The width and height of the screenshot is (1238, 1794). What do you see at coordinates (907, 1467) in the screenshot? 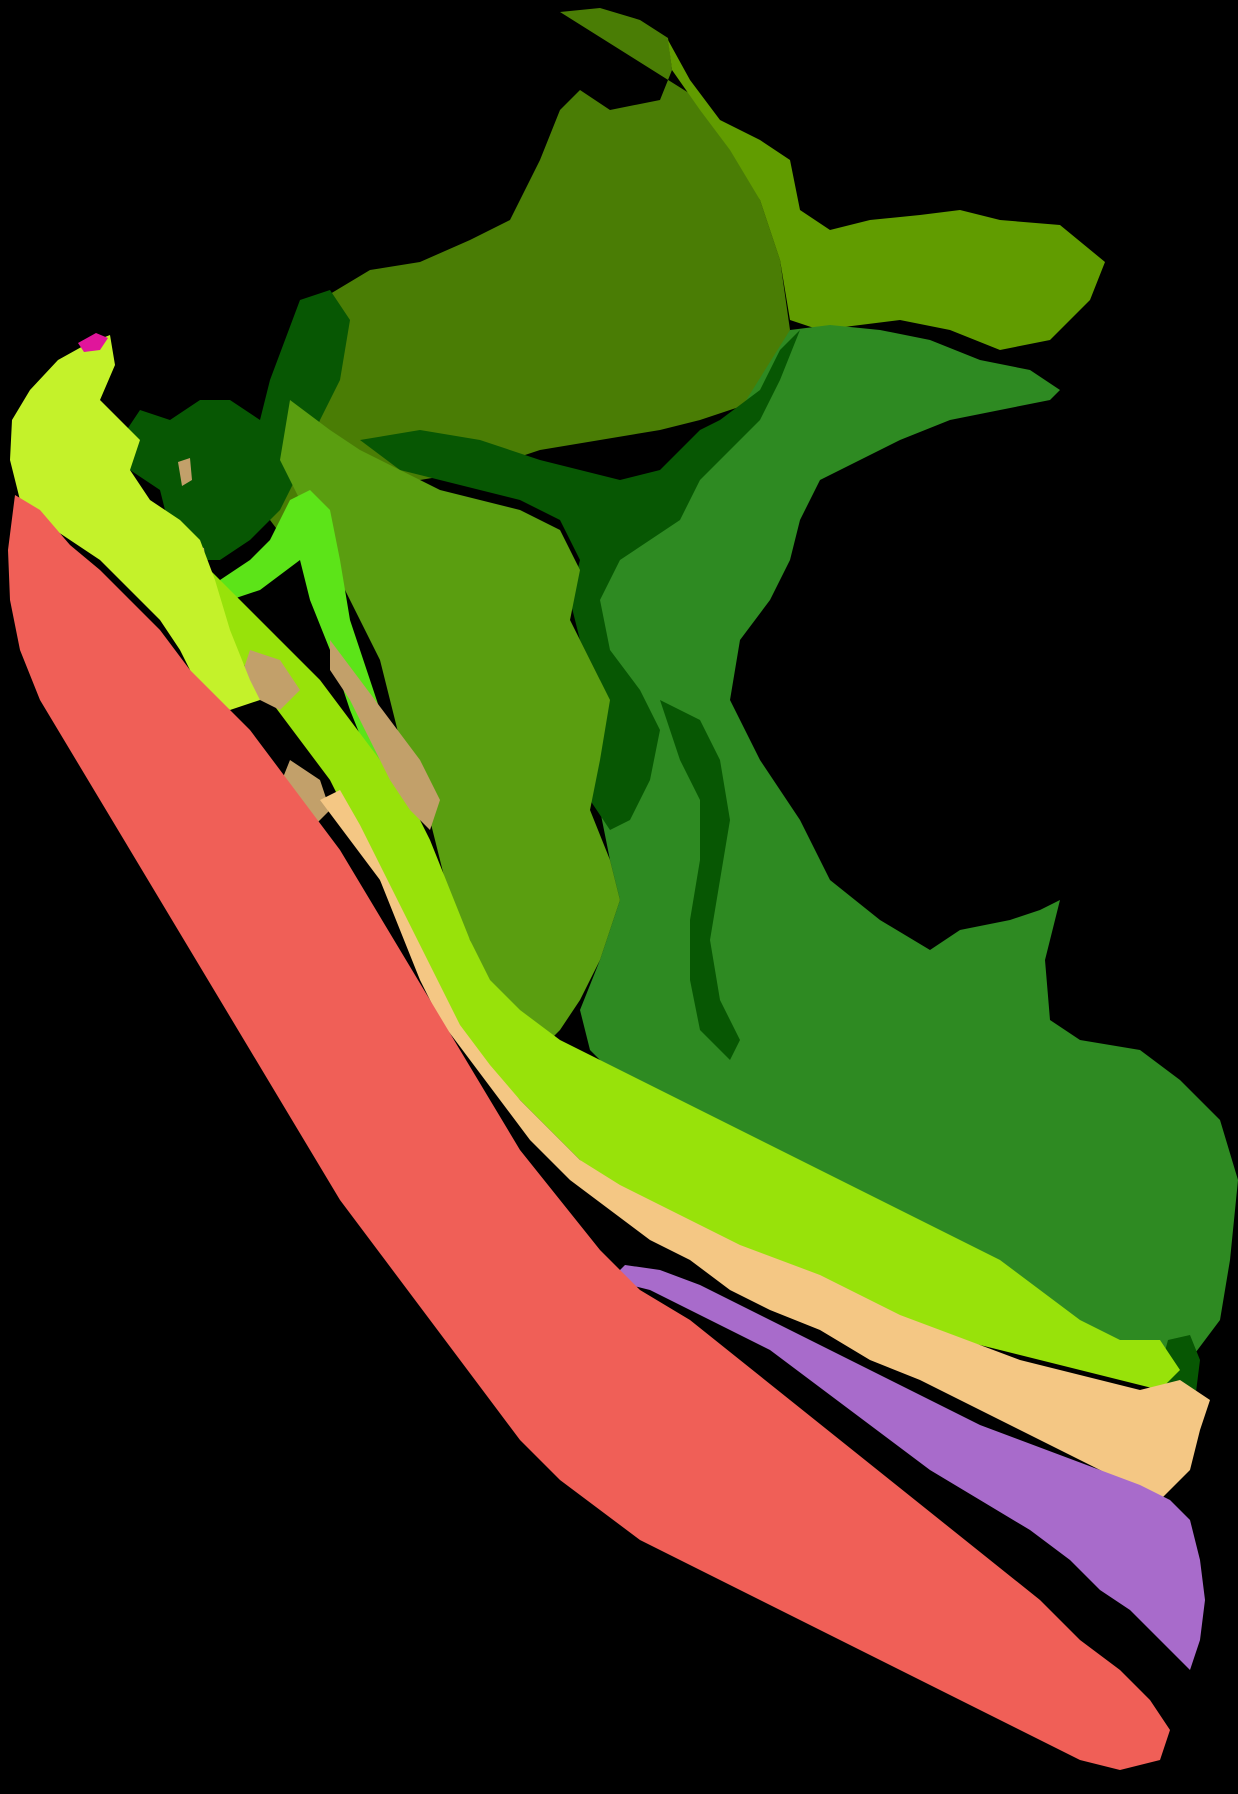
I see `zone-puna-south` at bounding box center [907, 1467].